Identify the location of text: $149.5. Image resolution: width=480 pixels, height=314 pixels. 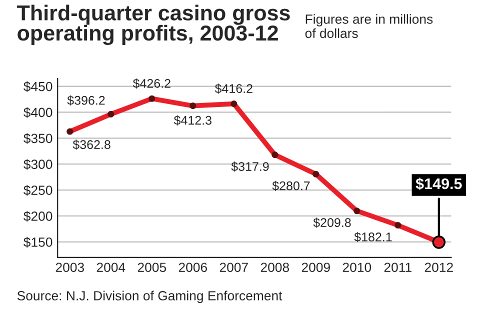
(439, 184).